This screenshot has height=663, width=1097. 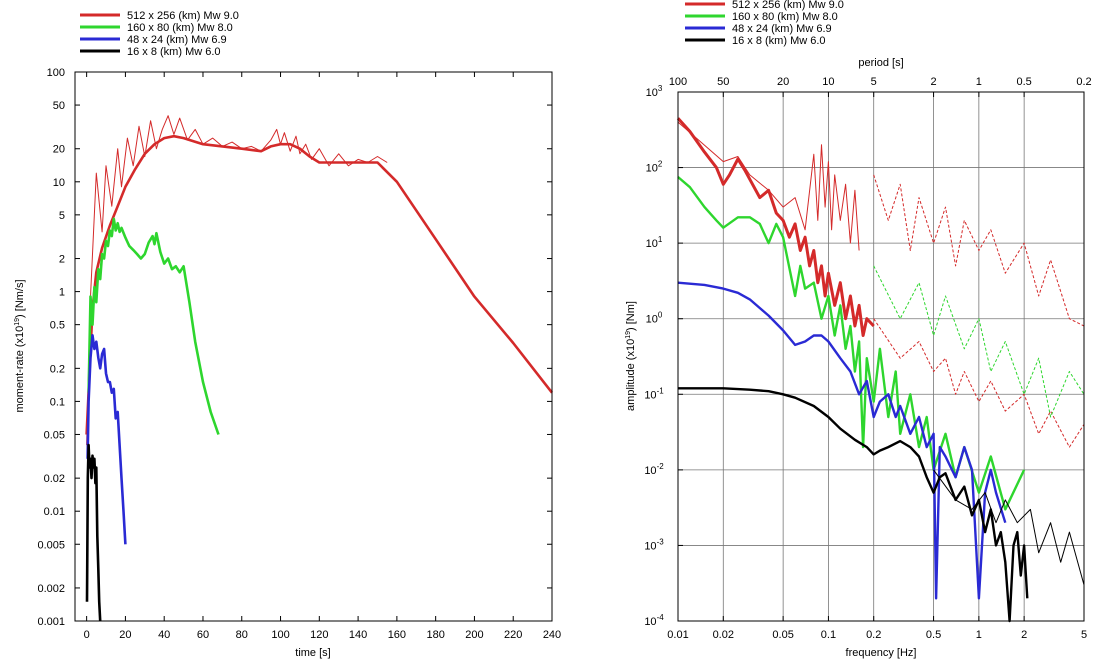 I want to click on amplitude-tick-exponent: -1, so click(x=661, y=390).